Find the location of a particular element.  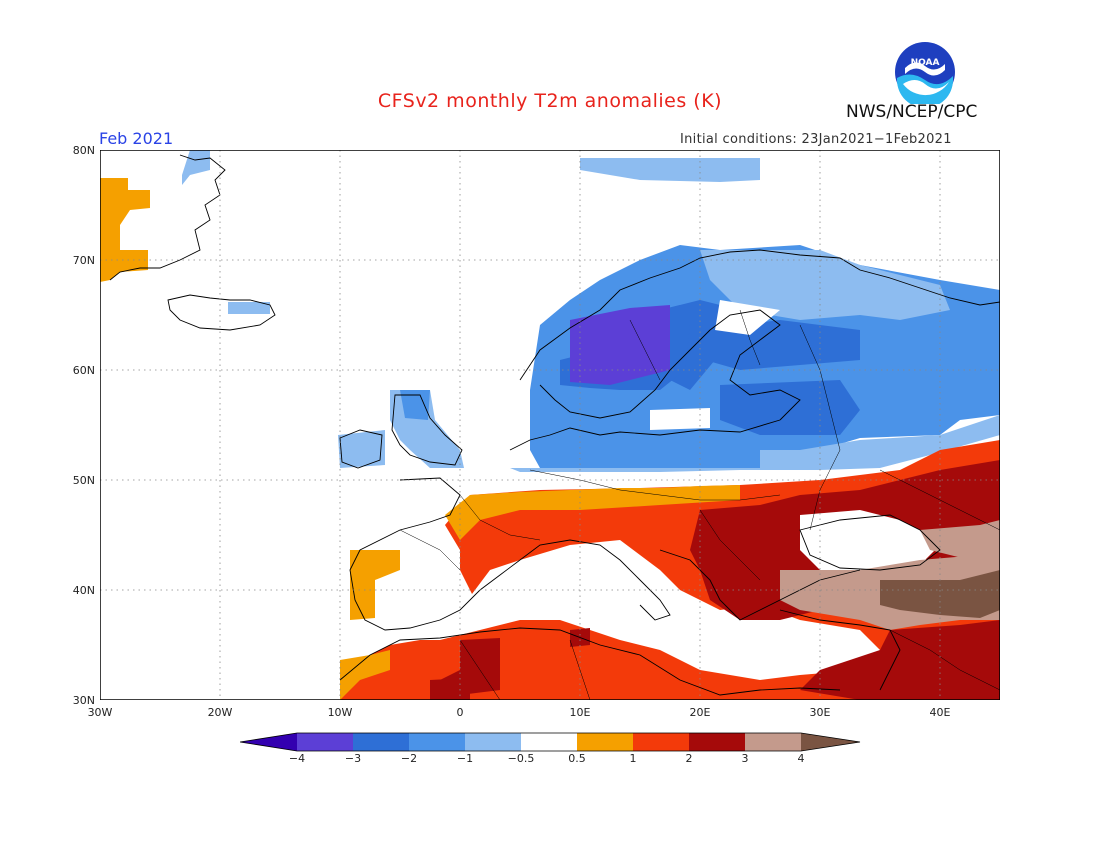

anomaly-hot-middle-east is located at coordinates (900, 660).